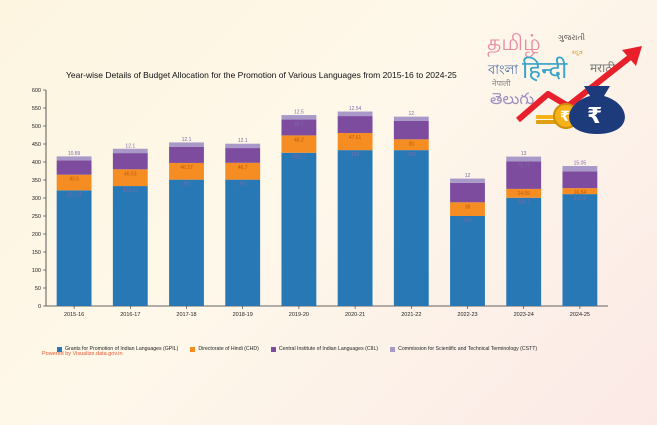  What do you see at coordinates (36, 163) in the screenshot?
I see `y-tick-label: 400` at bounding box center [36, 163].